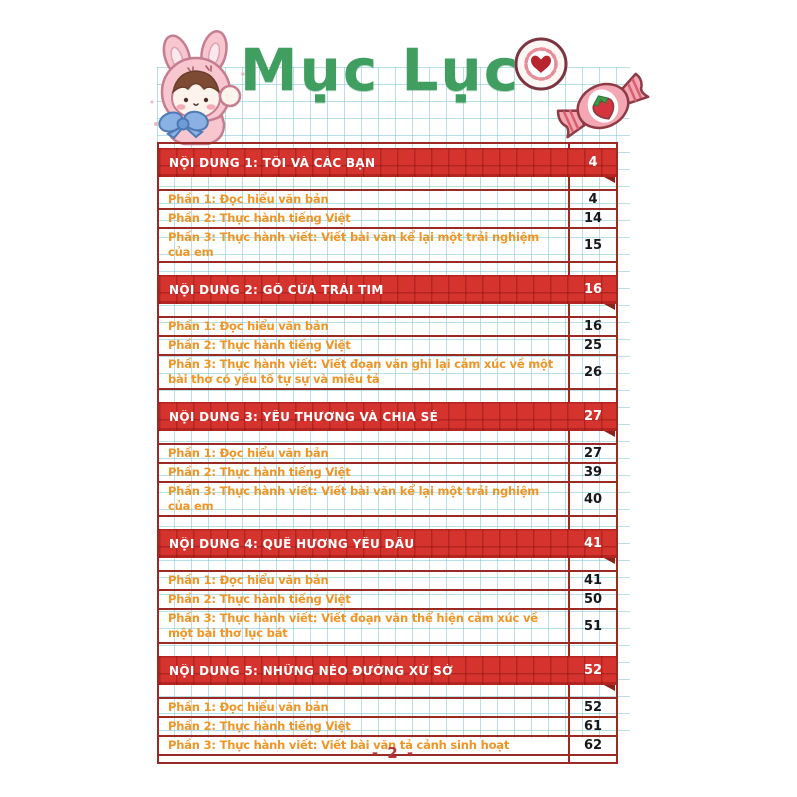  I want to click on section-header-band: NỘI DUNG 3: YÊU THƯƠNG VÀ CHIA SẺ 27, so click(387, 419).